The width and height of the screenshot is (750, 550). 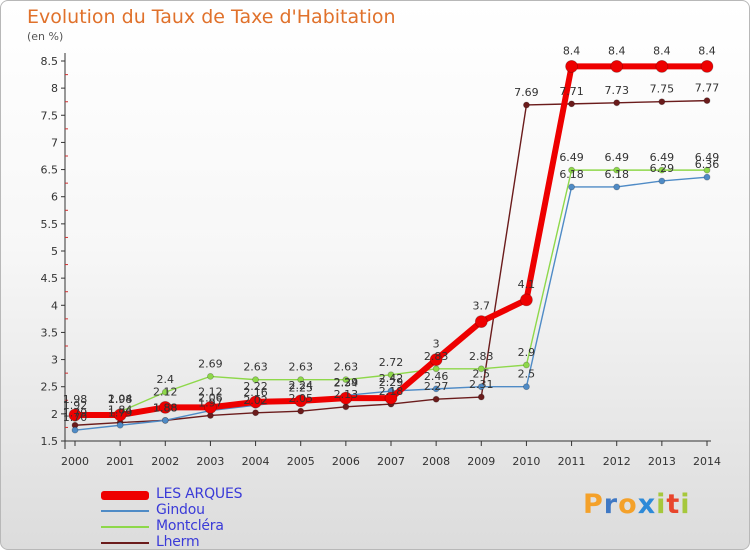 I want to click on data-label-montcl-ra: 2.4, so click(x=166, y=379).